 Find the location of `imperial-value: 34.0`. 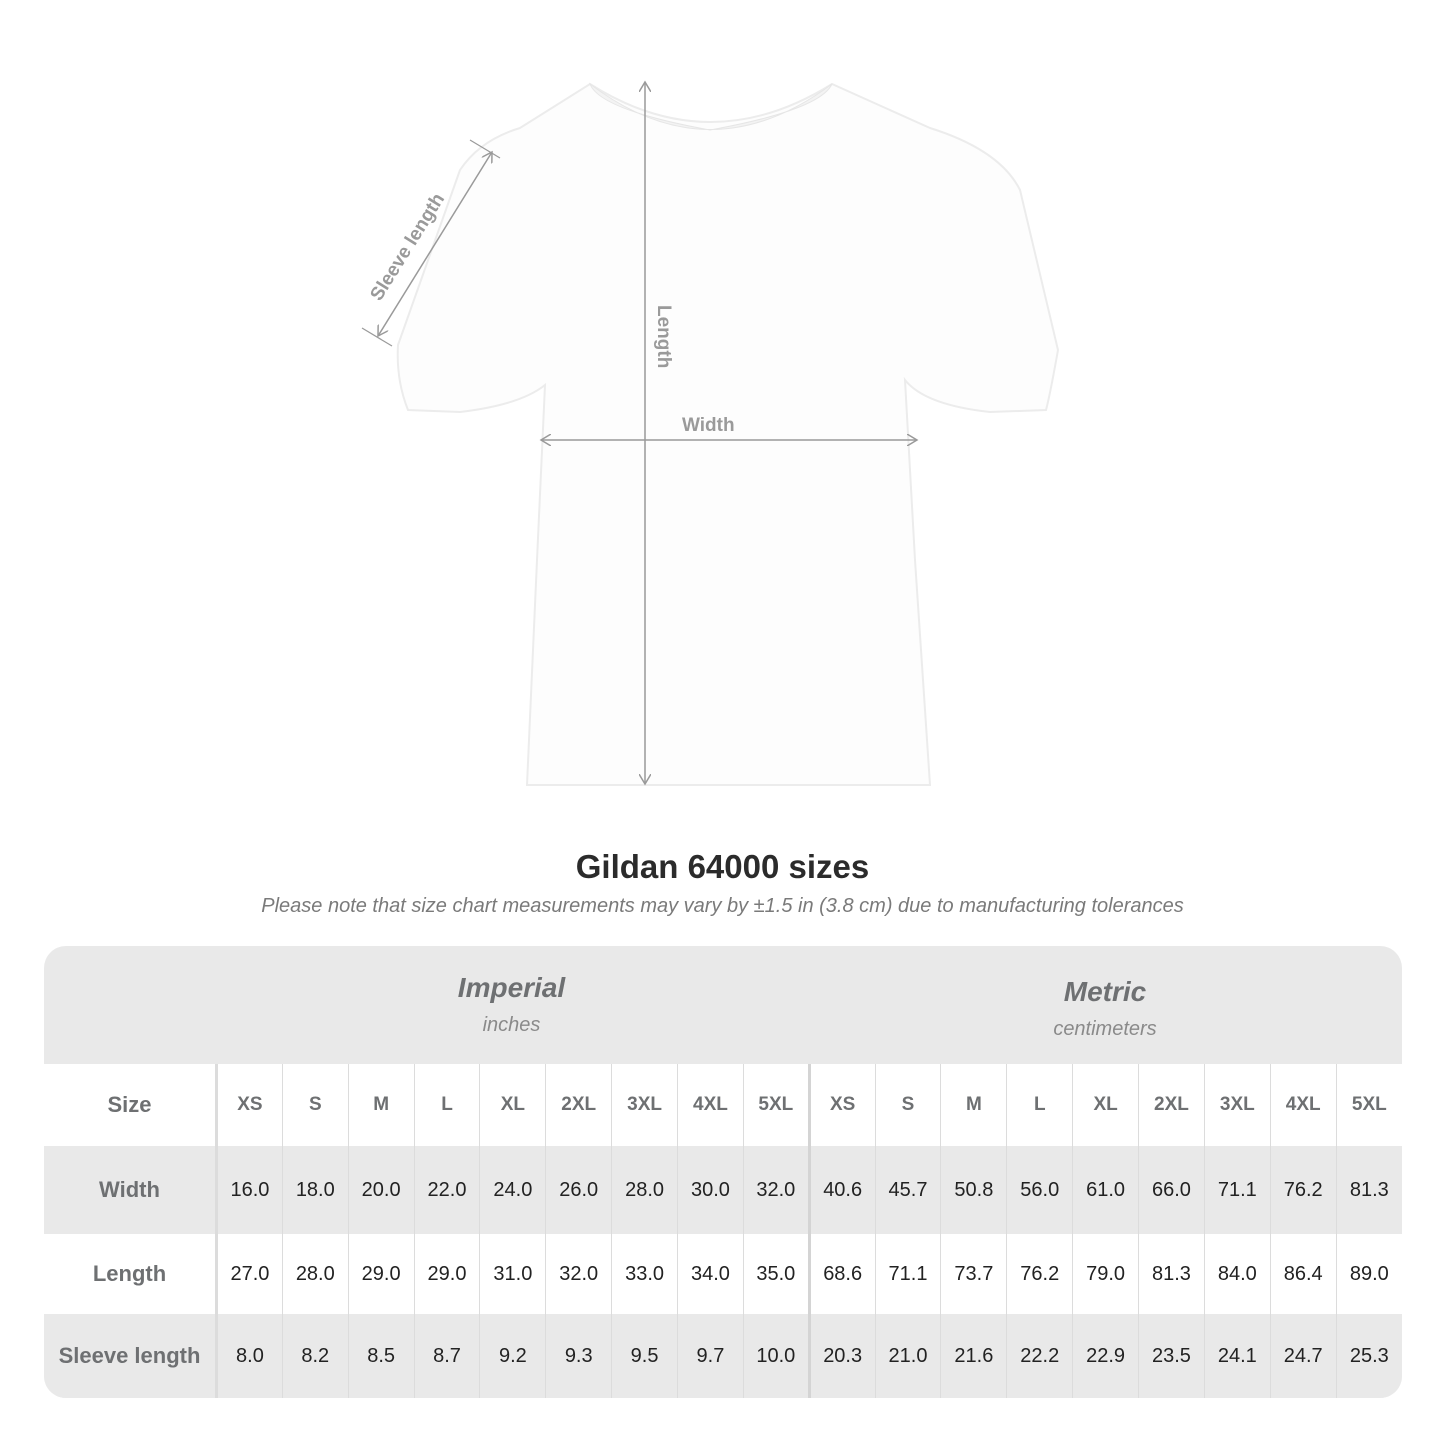

imperial-value: 34.0 is located at coordinates (710, 1274).